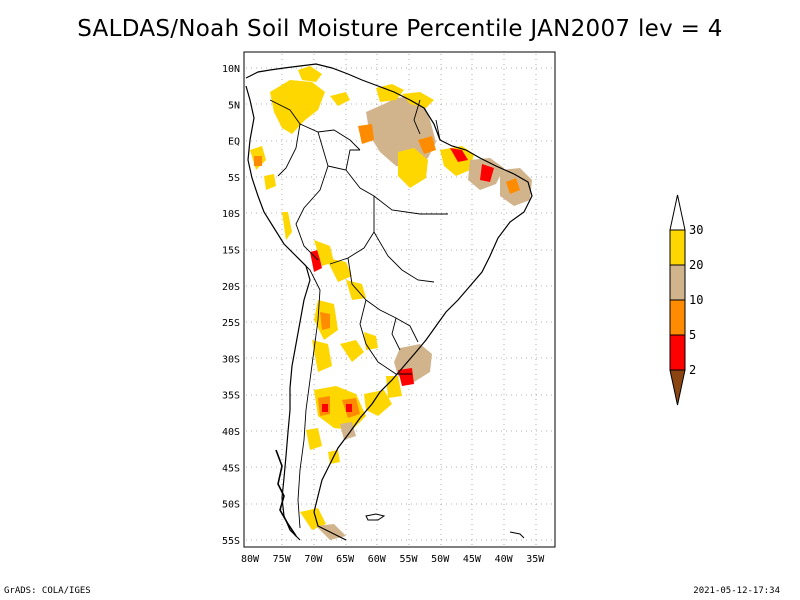  I want to click on lat-label-20s: 20S, so click(231, 287).